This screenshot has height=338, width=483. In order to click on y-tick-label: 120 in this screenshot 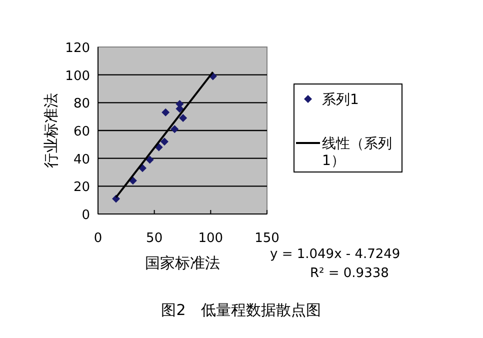, I will do `click(77, 48)`.